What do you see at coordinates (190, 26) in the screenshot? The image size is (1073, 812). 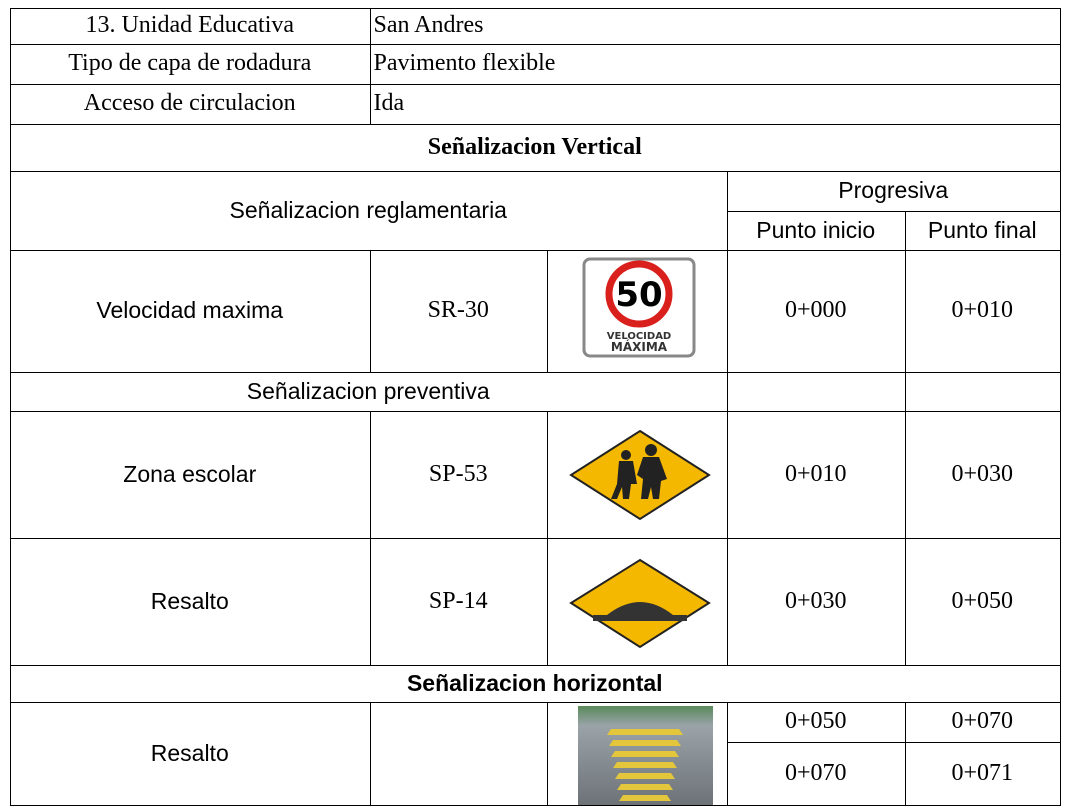 I see `info-label: 13. Unidad Educativa` at bounding box center [190, 26].